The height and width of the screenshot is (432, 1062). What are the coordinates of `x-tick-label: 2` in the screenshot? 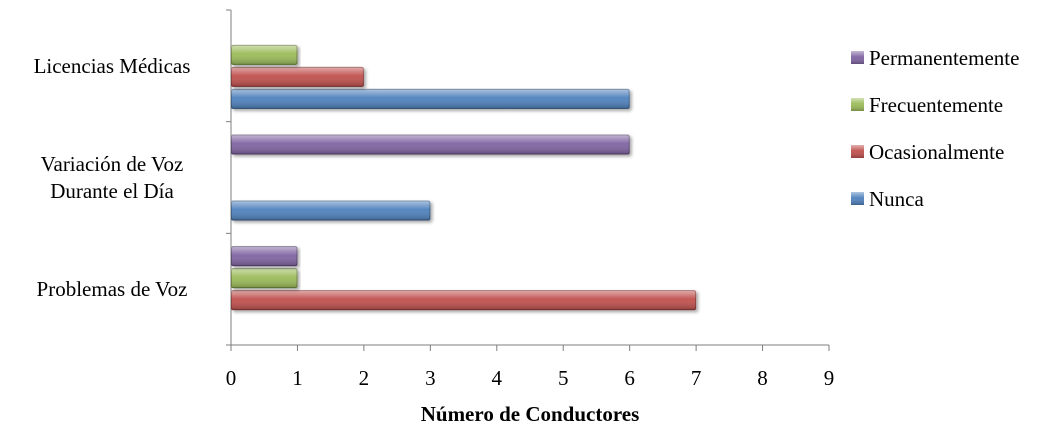 It's located at (364, 378).